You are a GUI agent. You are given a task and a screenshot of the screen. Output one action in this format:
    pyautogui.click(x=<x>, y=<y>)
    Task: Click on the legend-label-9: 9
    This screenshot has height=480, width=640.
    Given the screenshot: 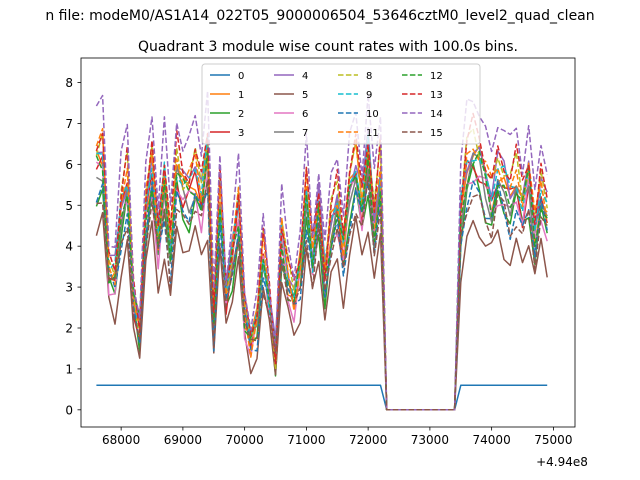 What is the action you would take?
    pyautogui.click(x=369, y=95)
    